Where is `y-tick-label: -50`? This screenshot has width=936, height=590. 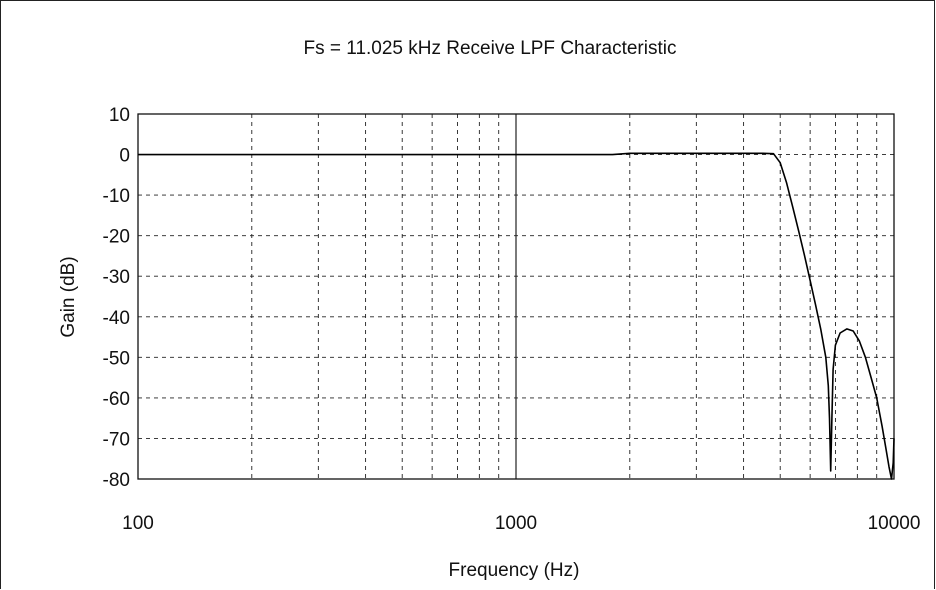 y-tick-label: -50 is located at coordinates (116, 358).